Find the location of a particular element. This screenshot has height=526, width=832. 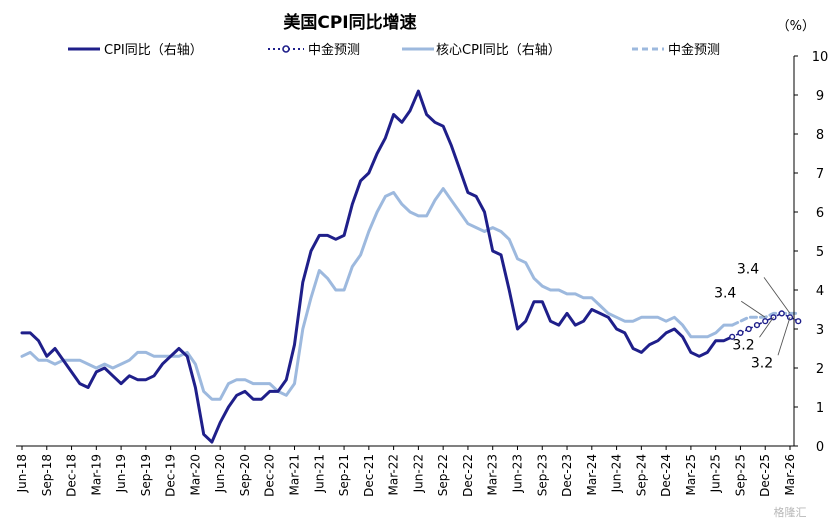

x-tick-label: Dec-23 is located at coordinates (567, 475).